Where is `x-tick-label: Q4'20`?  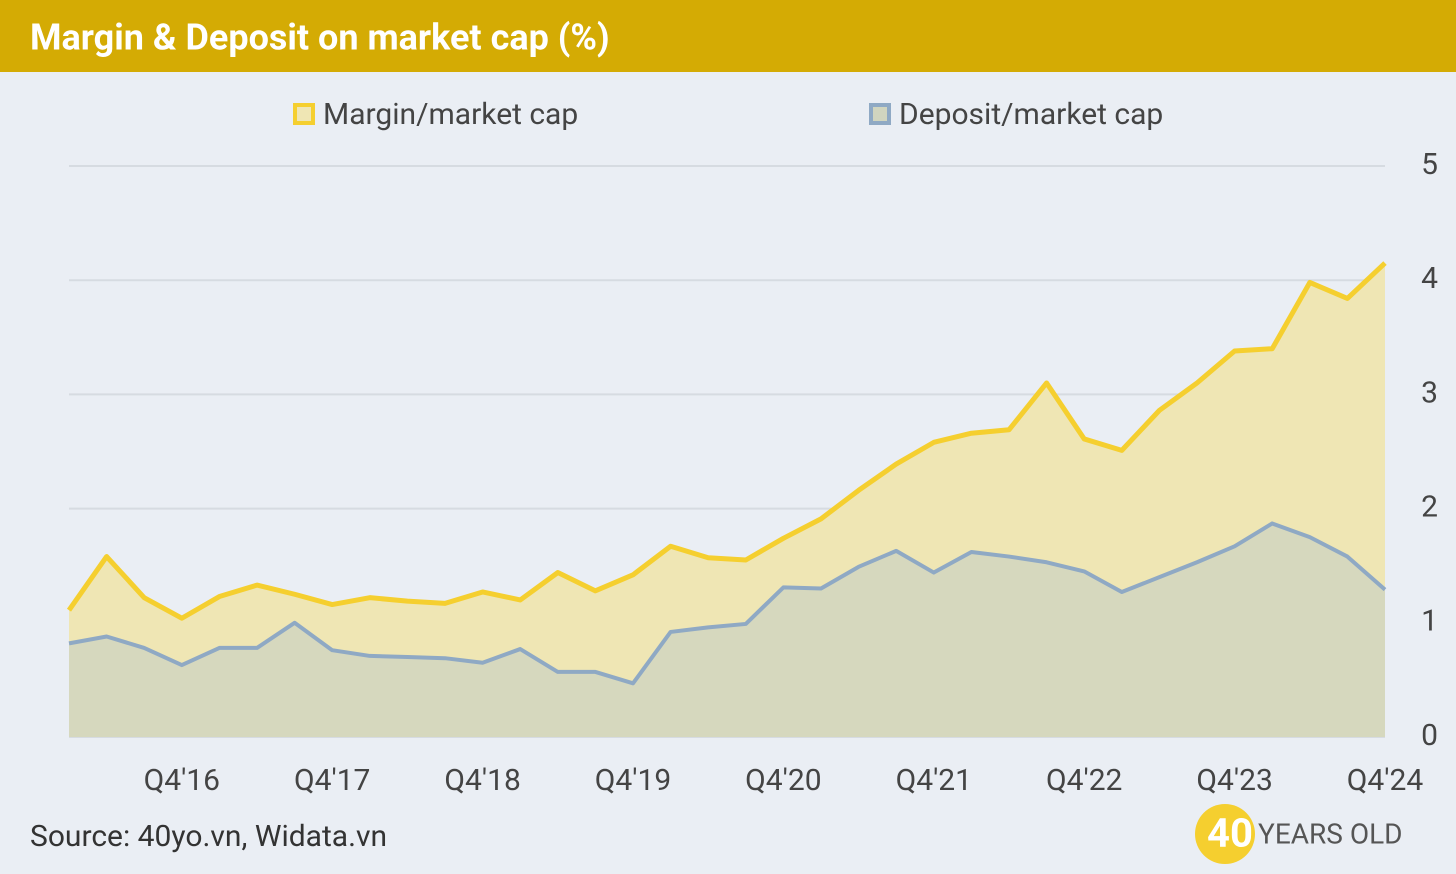
x-tick-label: Q4'20 is located at coordinates (783, 780).